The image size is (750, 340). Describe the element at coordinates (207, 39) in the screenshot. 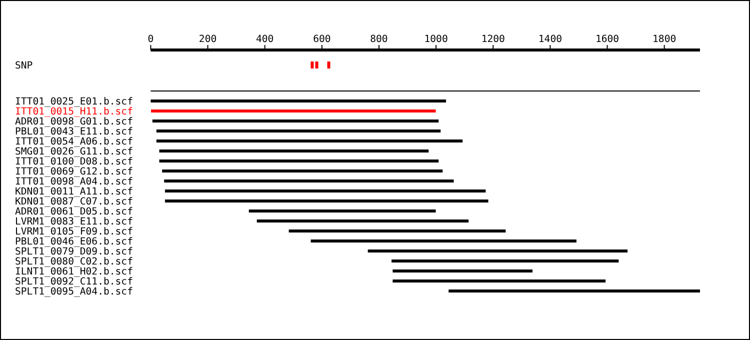

I see `x-tick-label: 200` at that location.